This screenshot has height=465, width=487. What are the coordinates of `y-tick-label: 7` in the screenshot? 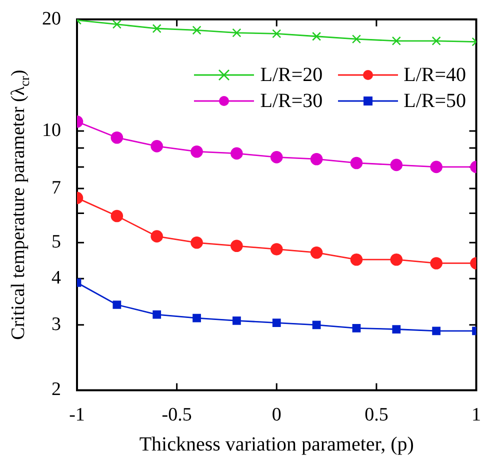 It's located at (56, 187).